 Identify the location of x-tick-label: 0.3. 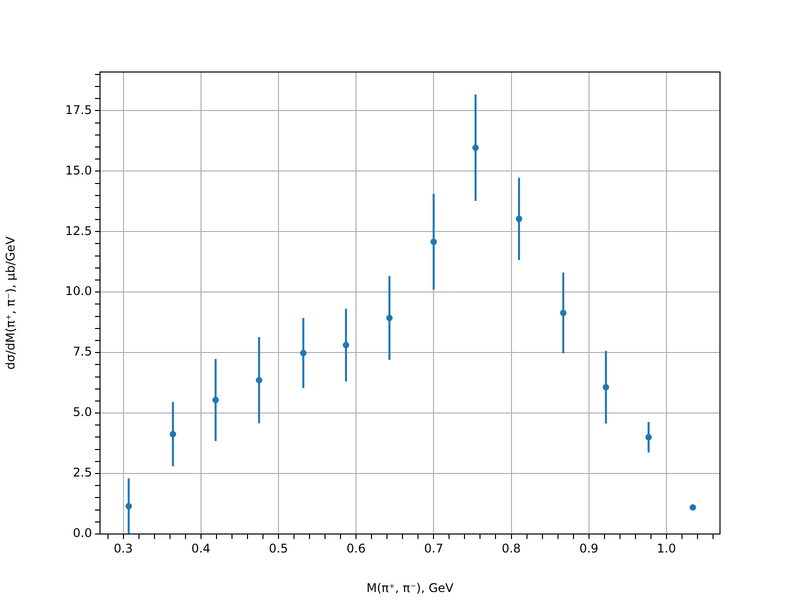
(123, 548).